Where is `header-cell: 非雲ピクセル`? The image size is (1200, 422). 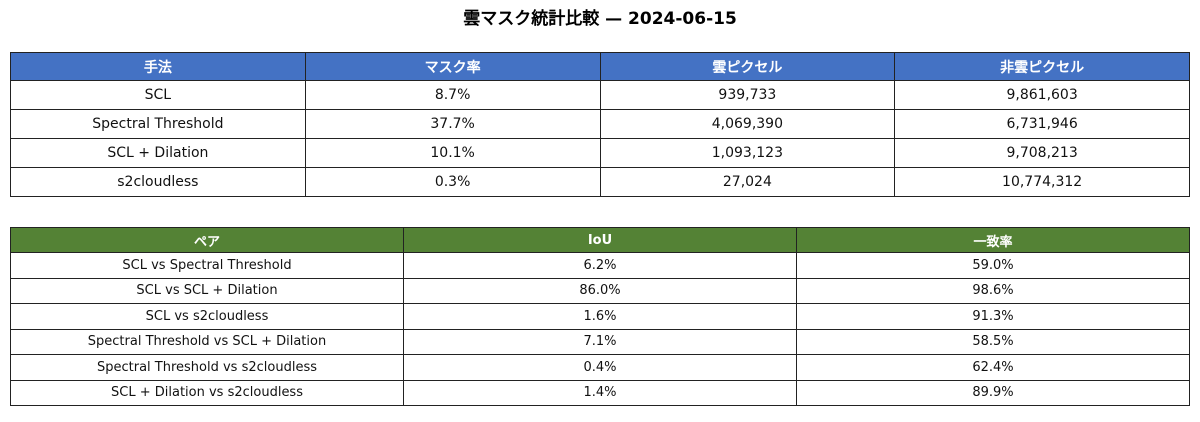
header-cell: 非雲ピクセル is located at coordinates (1042, 66).